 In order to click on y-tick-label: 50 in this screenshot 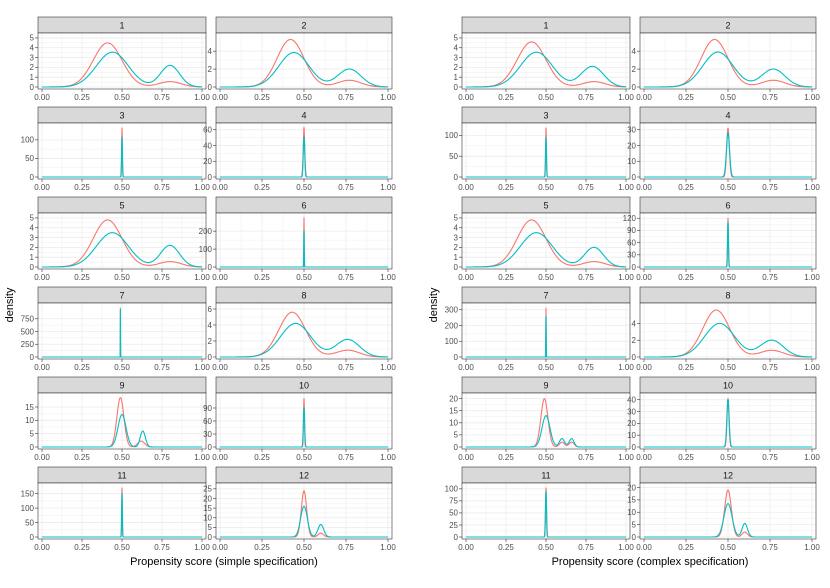, I will do `click(29, 158)`.